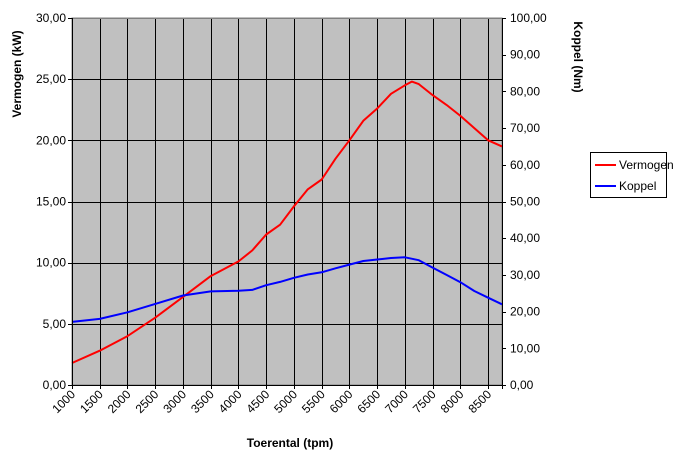  I want to click on x-tick-label: 5500, so click(313, 401).